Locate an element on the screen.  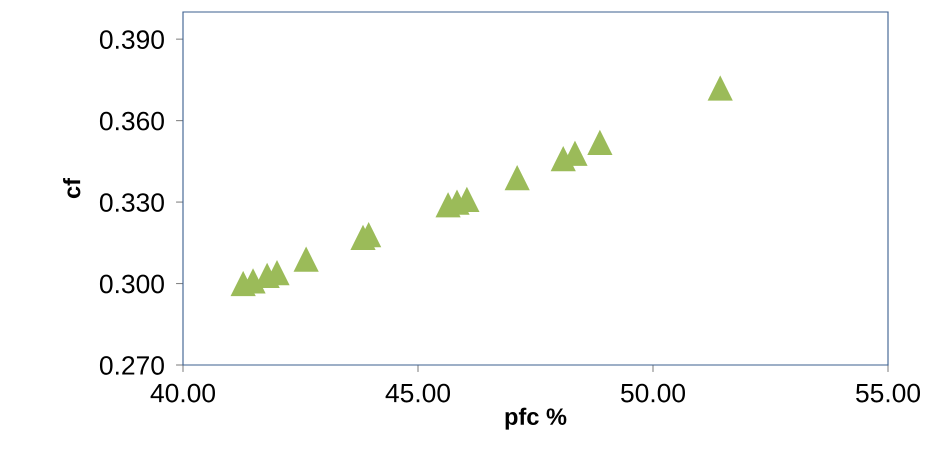
x-tick-label: 50.00 is located at coordinates (653, 393).